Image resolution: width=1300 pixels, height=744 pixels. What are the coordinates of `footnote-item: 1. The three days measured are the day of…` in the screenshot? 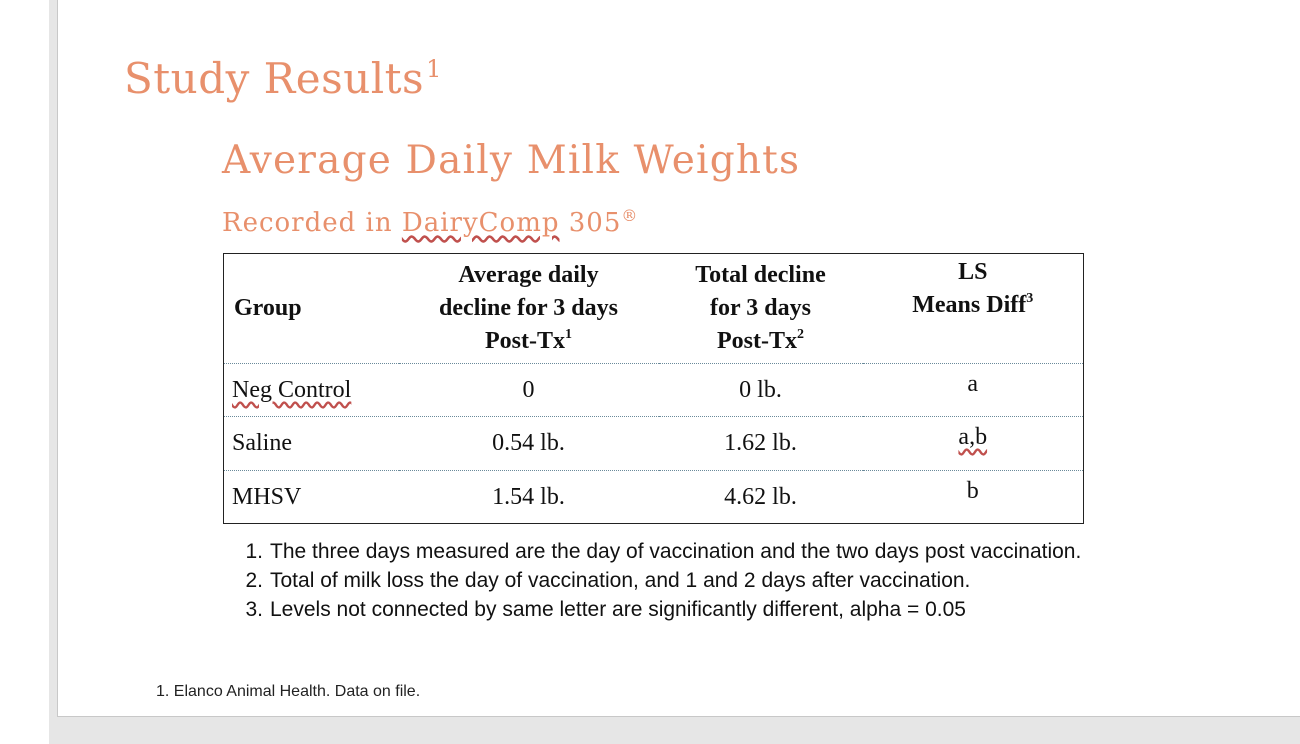 It's located at (683, 551).